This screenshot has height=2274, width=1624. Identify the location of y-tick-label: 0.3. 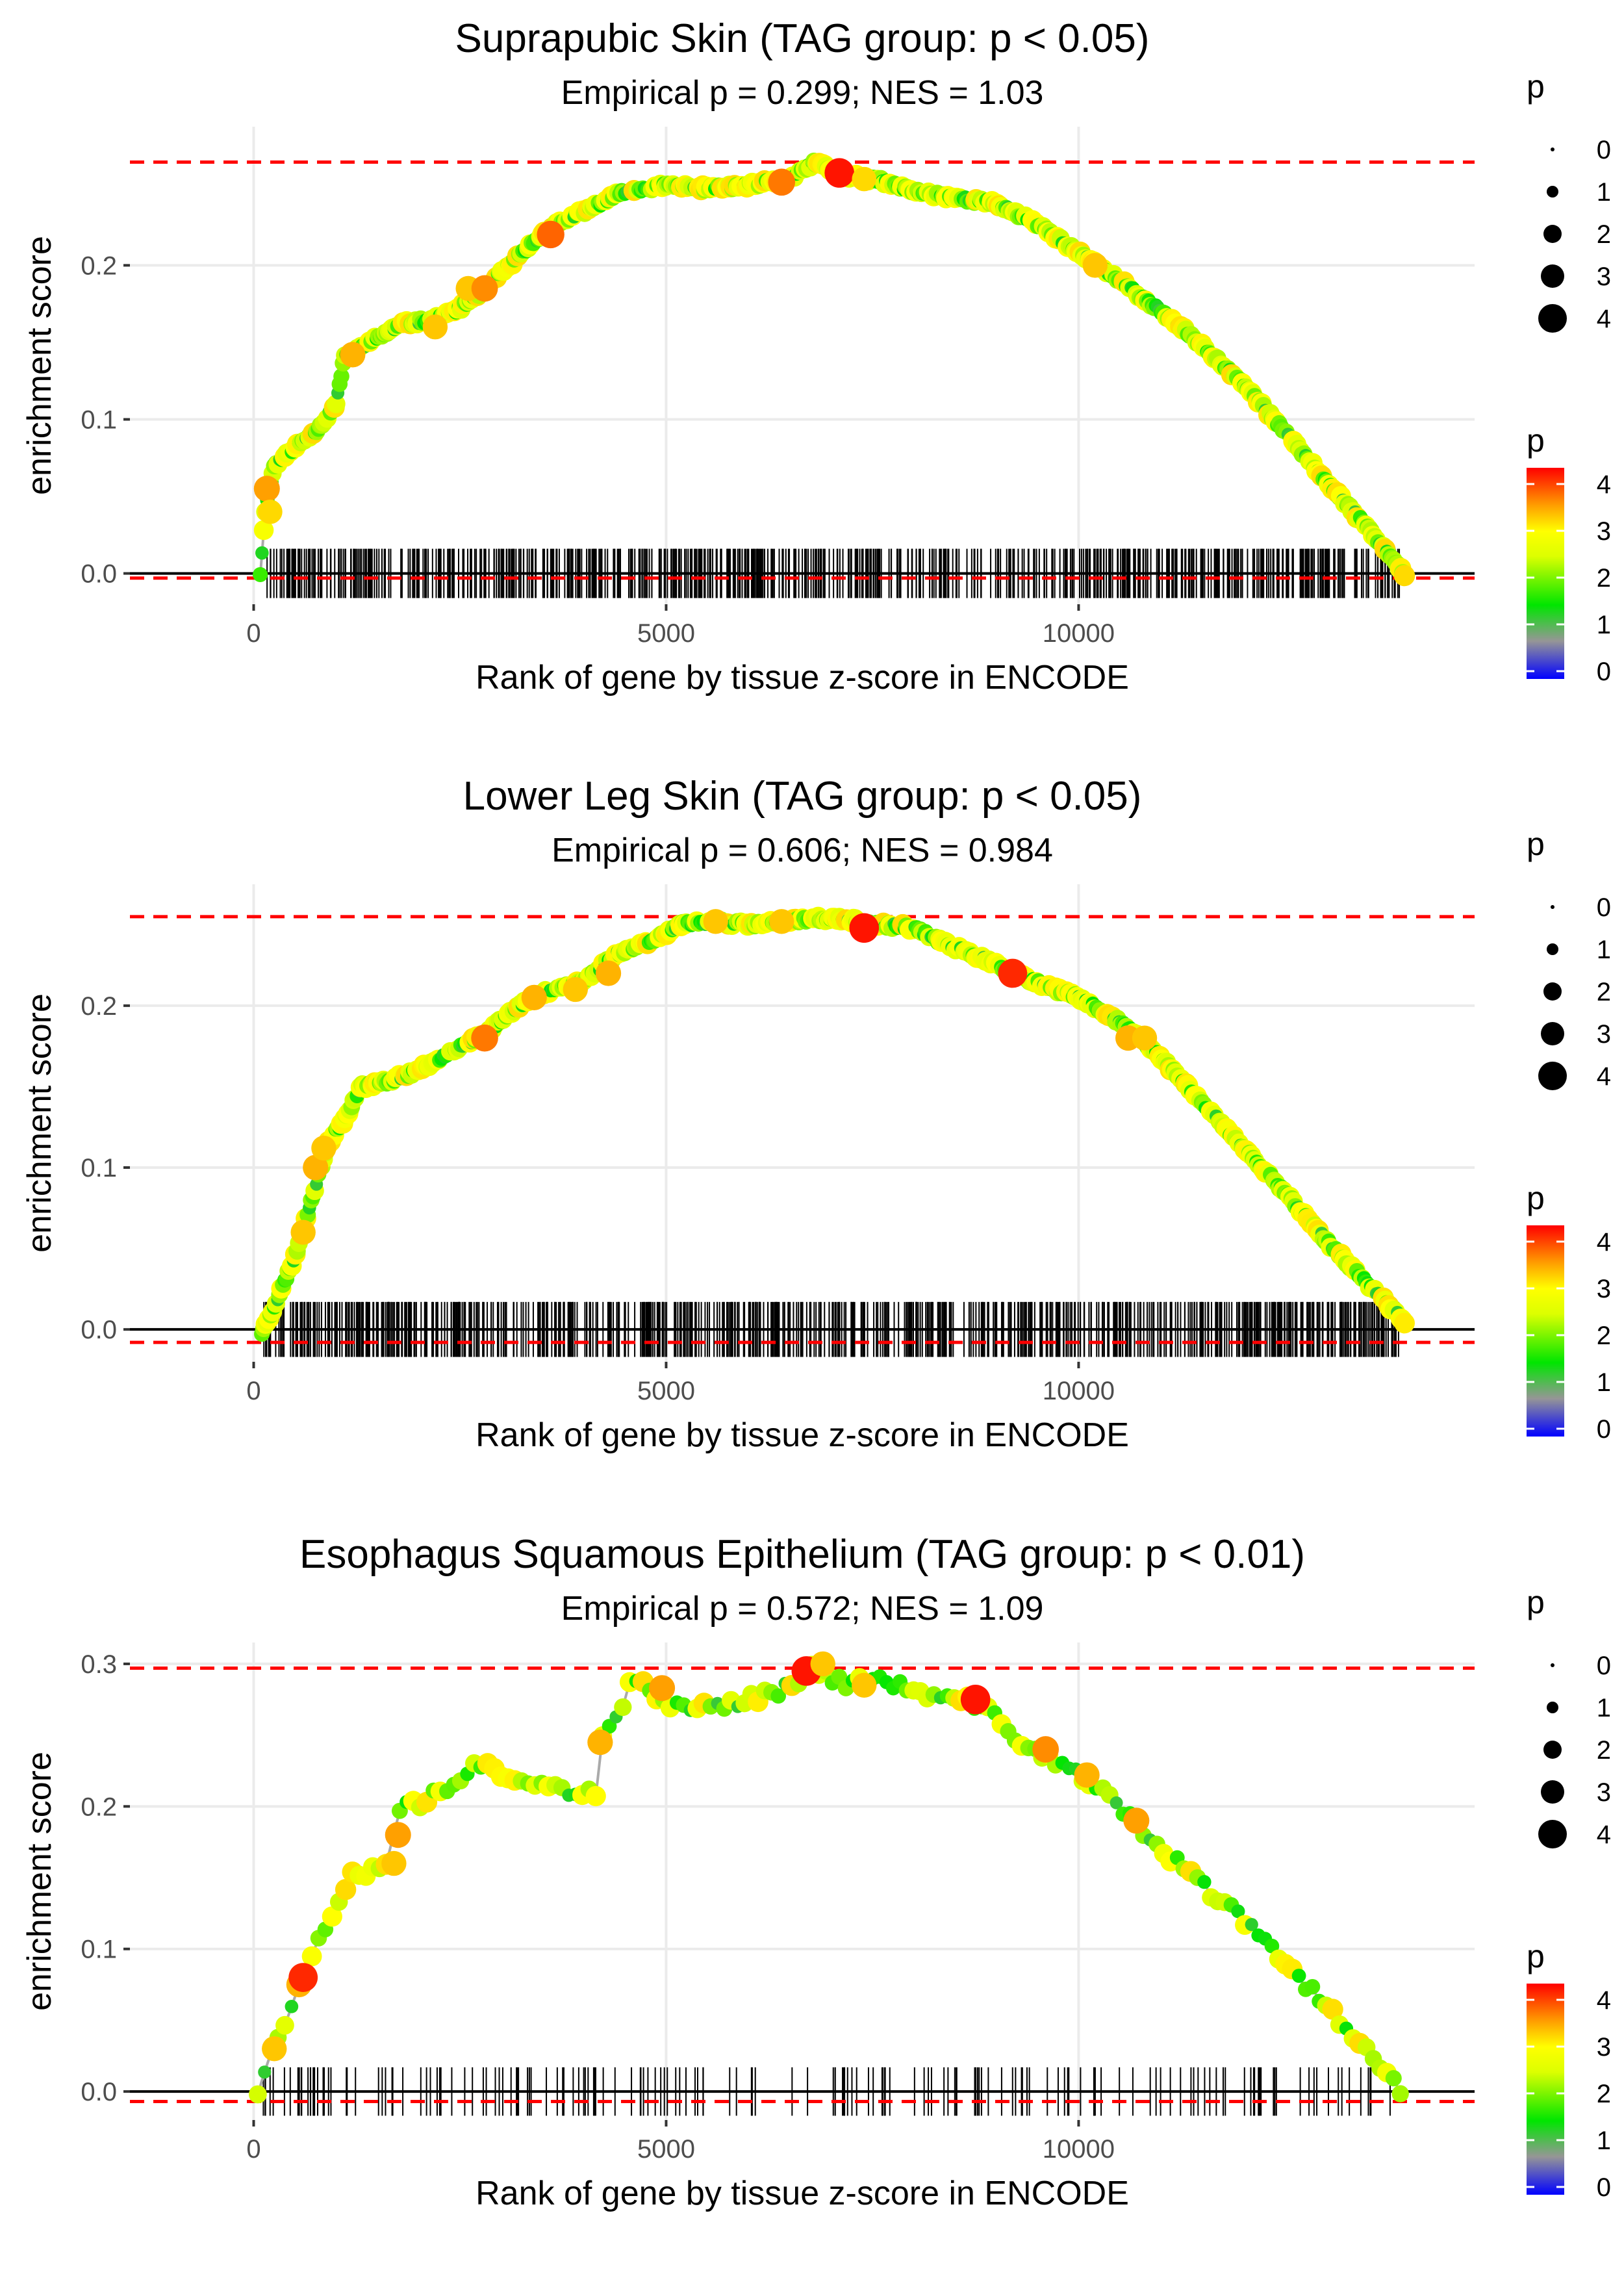
(99, 1664).